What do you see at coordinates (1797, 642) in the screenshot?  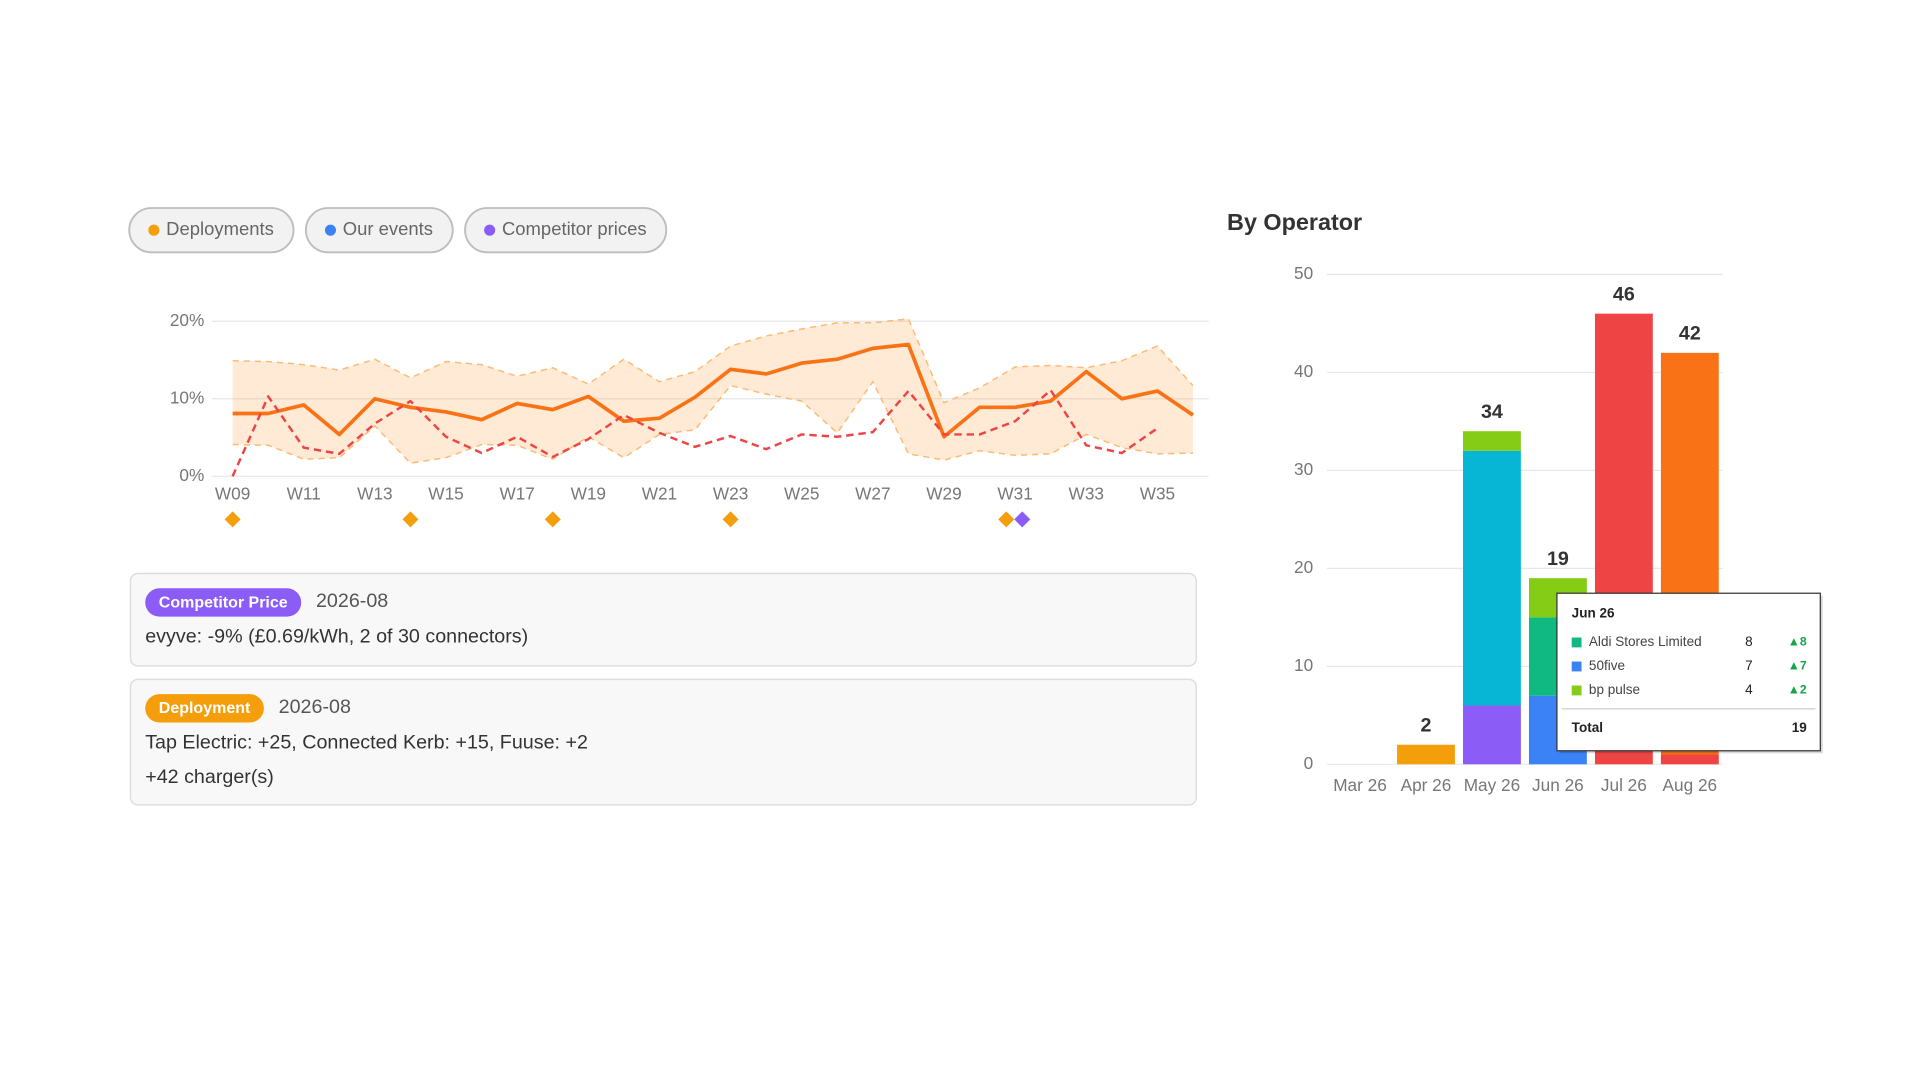 I see `tooltip-change: ▲8` at bounding box center [1797, 642].